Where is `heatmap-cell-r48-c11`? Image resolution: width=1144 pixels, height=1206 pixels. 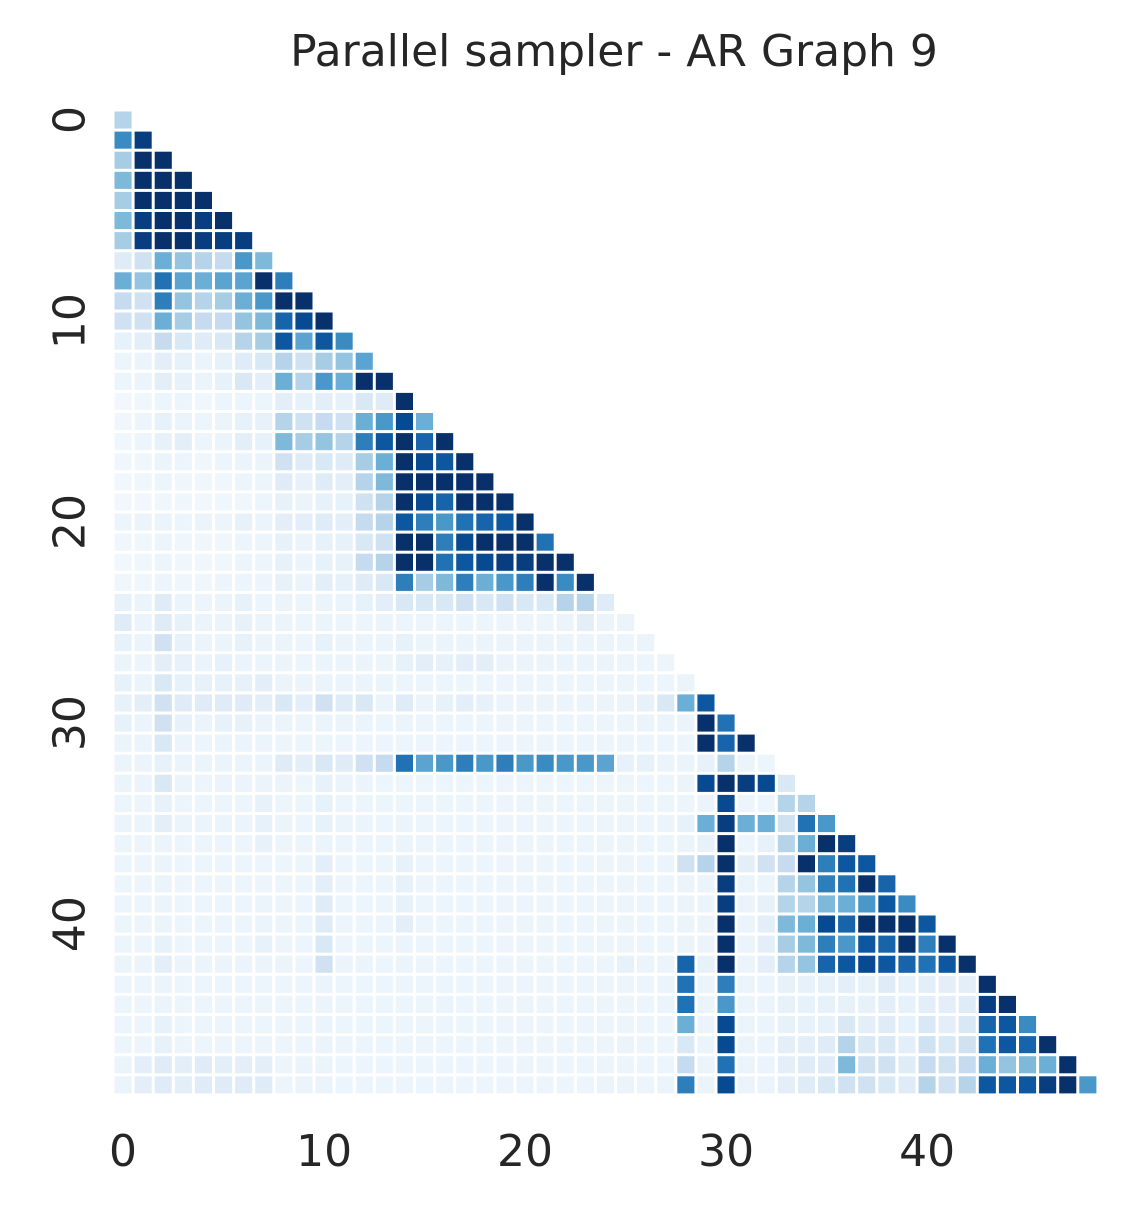
heatmap-cell-r48-c11 is located at coordinates (344, 1085).